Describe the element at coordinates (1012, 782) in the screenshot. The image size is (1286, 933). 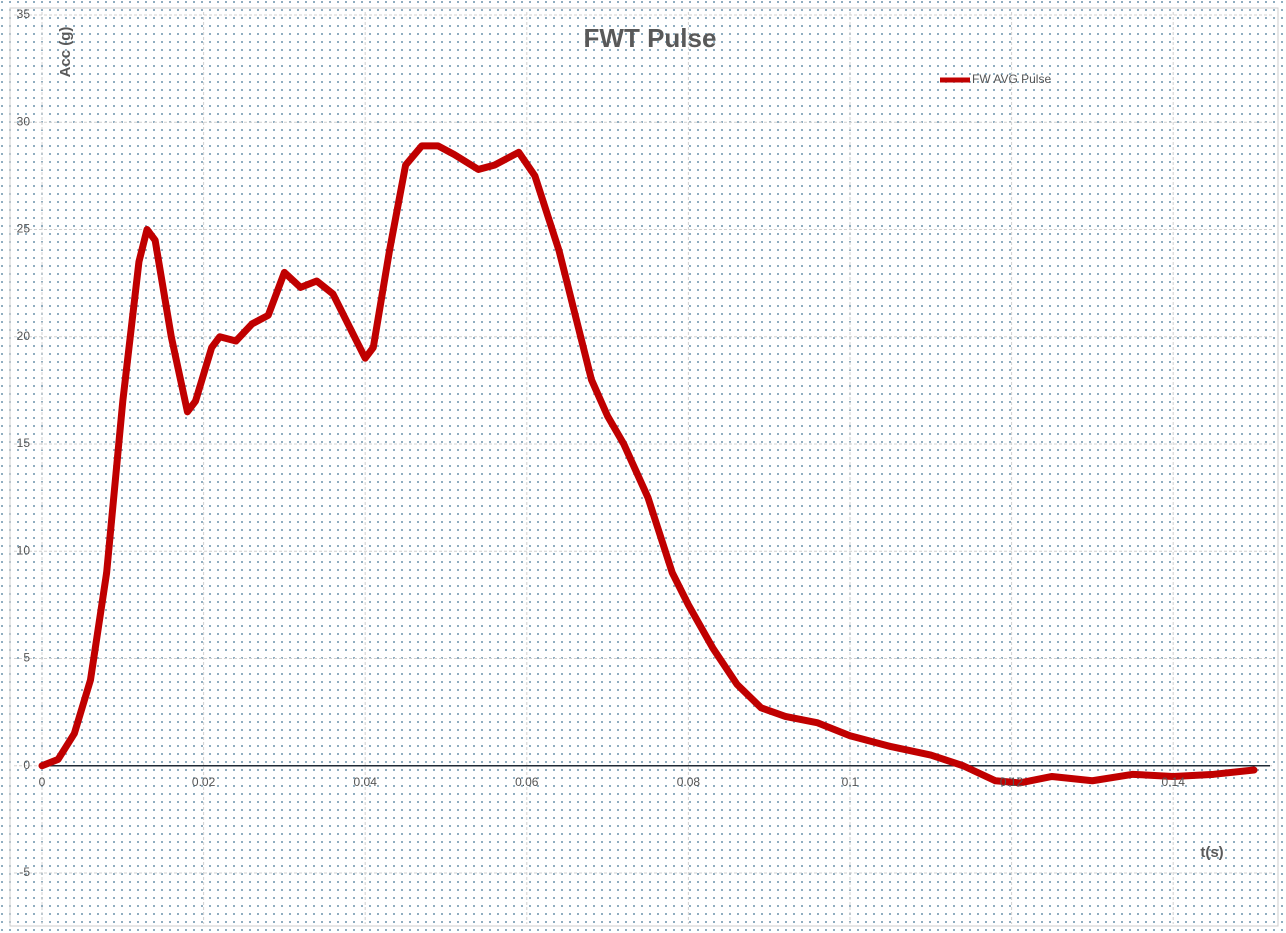
I see `x-tick-label: 0.12` at that location.